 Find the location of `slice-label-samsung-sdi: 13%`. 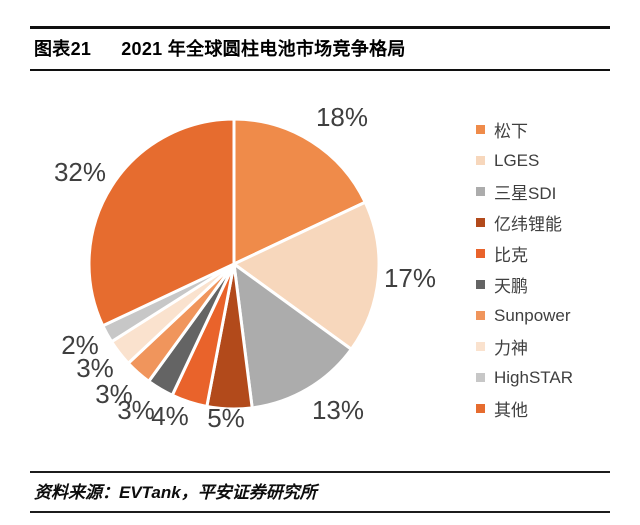

slice-label-samsung-sdi: 13% is located at coordinates (338, 410).